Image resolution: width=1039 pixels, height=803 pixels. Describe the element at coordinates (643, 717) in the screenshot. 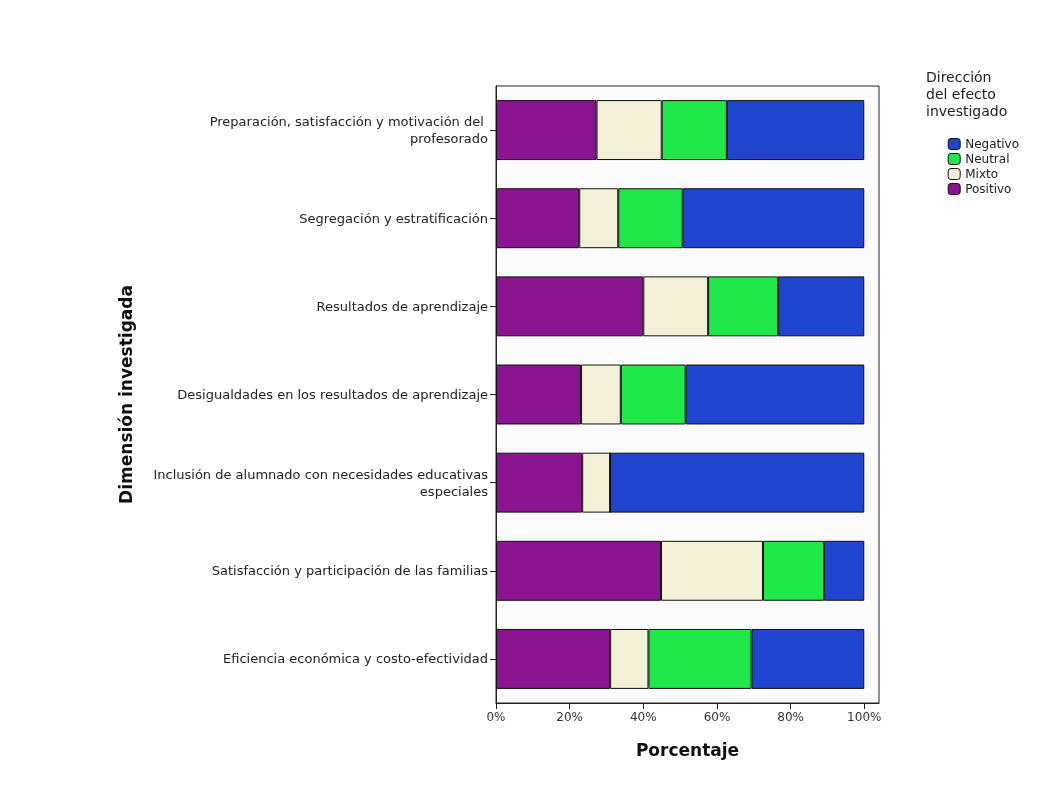

I see `x-tick-label: 40%` at that location.